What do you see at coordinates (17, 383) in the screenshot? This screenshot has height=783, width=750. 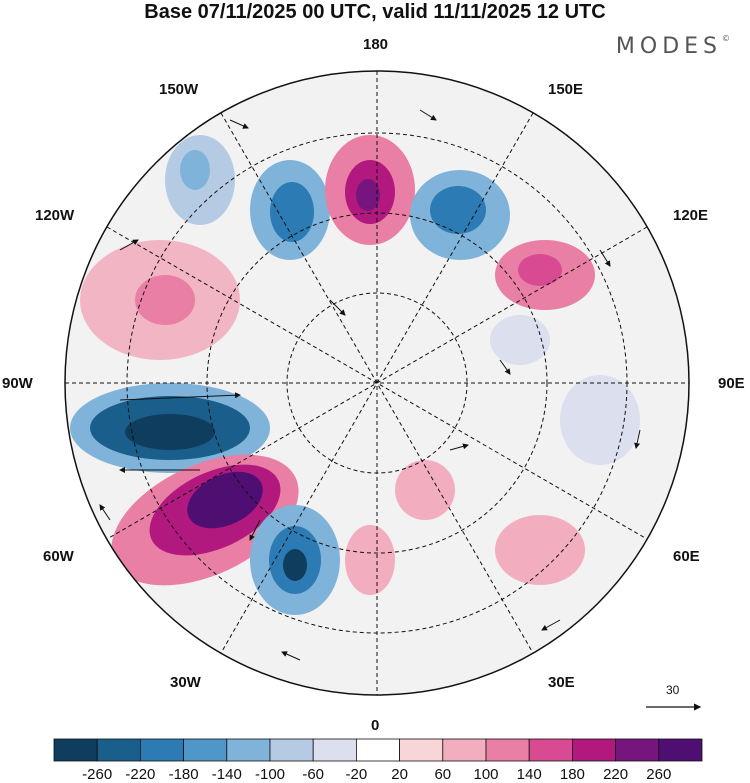 I see `label-90w: 90W` at bounding box center [17, 383].